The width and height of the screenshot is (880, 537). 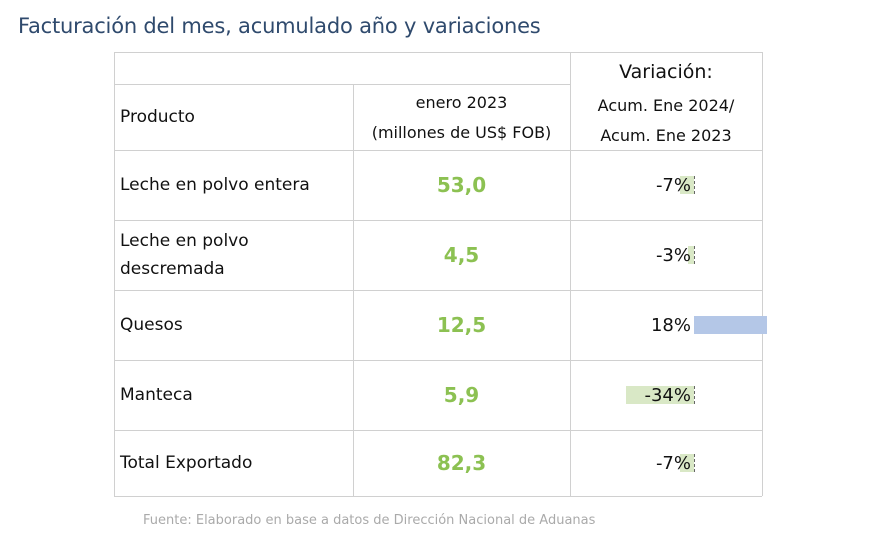 I want to click on header-divider, so click(x=342, y=84).